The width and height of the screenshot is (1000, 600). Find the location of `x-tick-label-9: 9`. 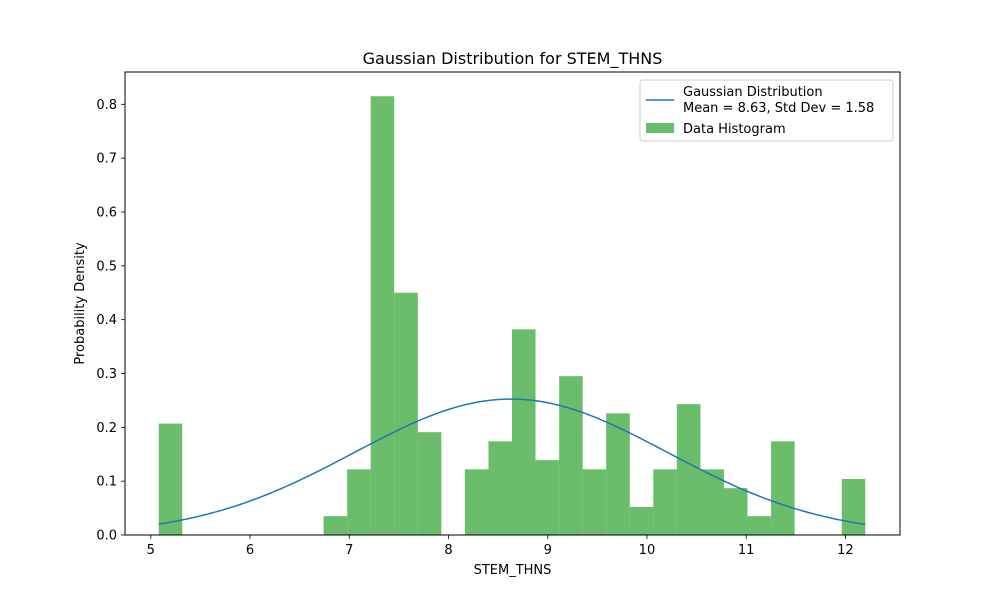

x-tick-label-9: 9 is located at coordinates (548, 550).